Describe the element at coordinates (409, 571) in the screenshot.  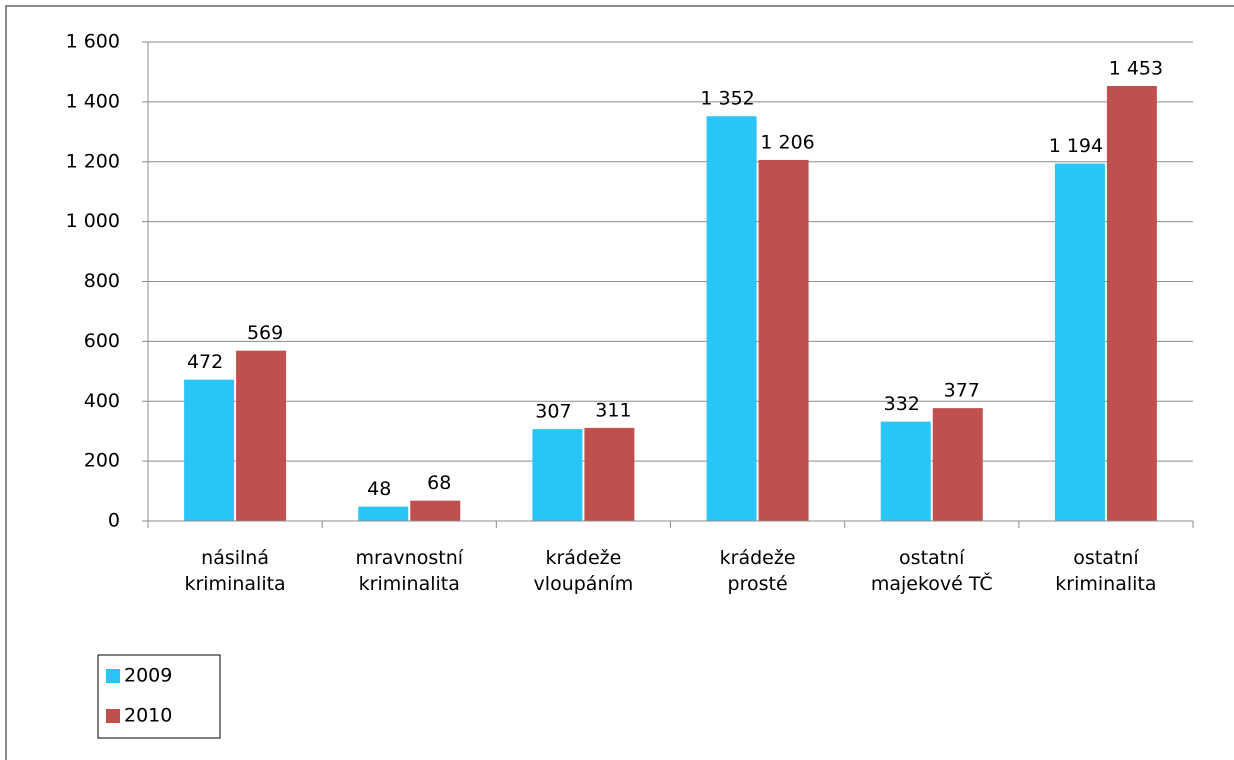
I see `x-tick-label: mravnostní kriminalita` at that location.